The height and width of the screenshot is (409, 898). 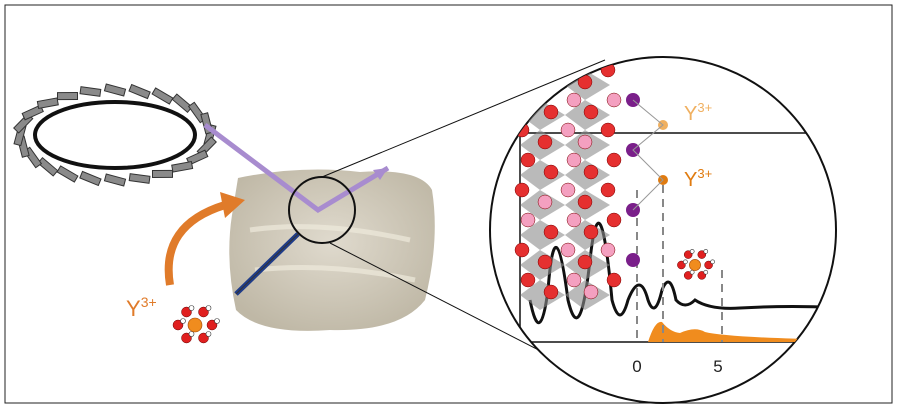 I want to click on zoom-line, so click(x=463, y=118).